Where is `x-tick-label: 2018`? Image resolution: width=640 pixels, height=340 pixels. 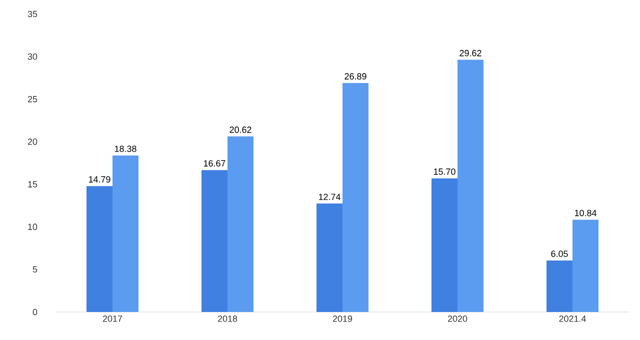 x-tick-label: 2018 is located at coordinates (228, 319).